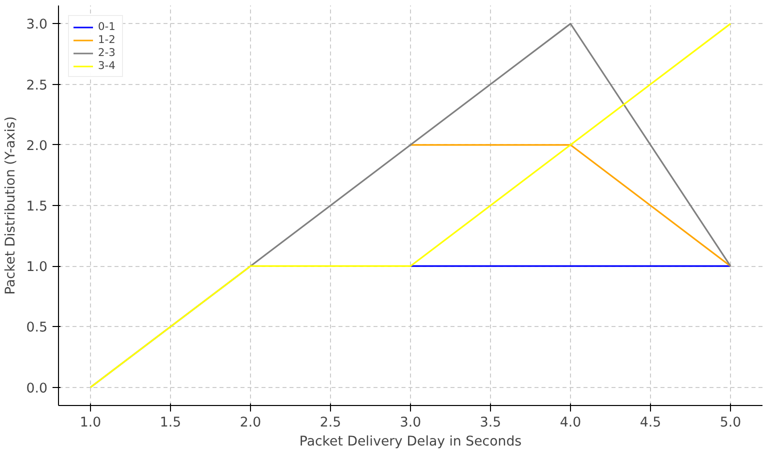  I want to click on legend-label: 2-3, so click(107, 52).